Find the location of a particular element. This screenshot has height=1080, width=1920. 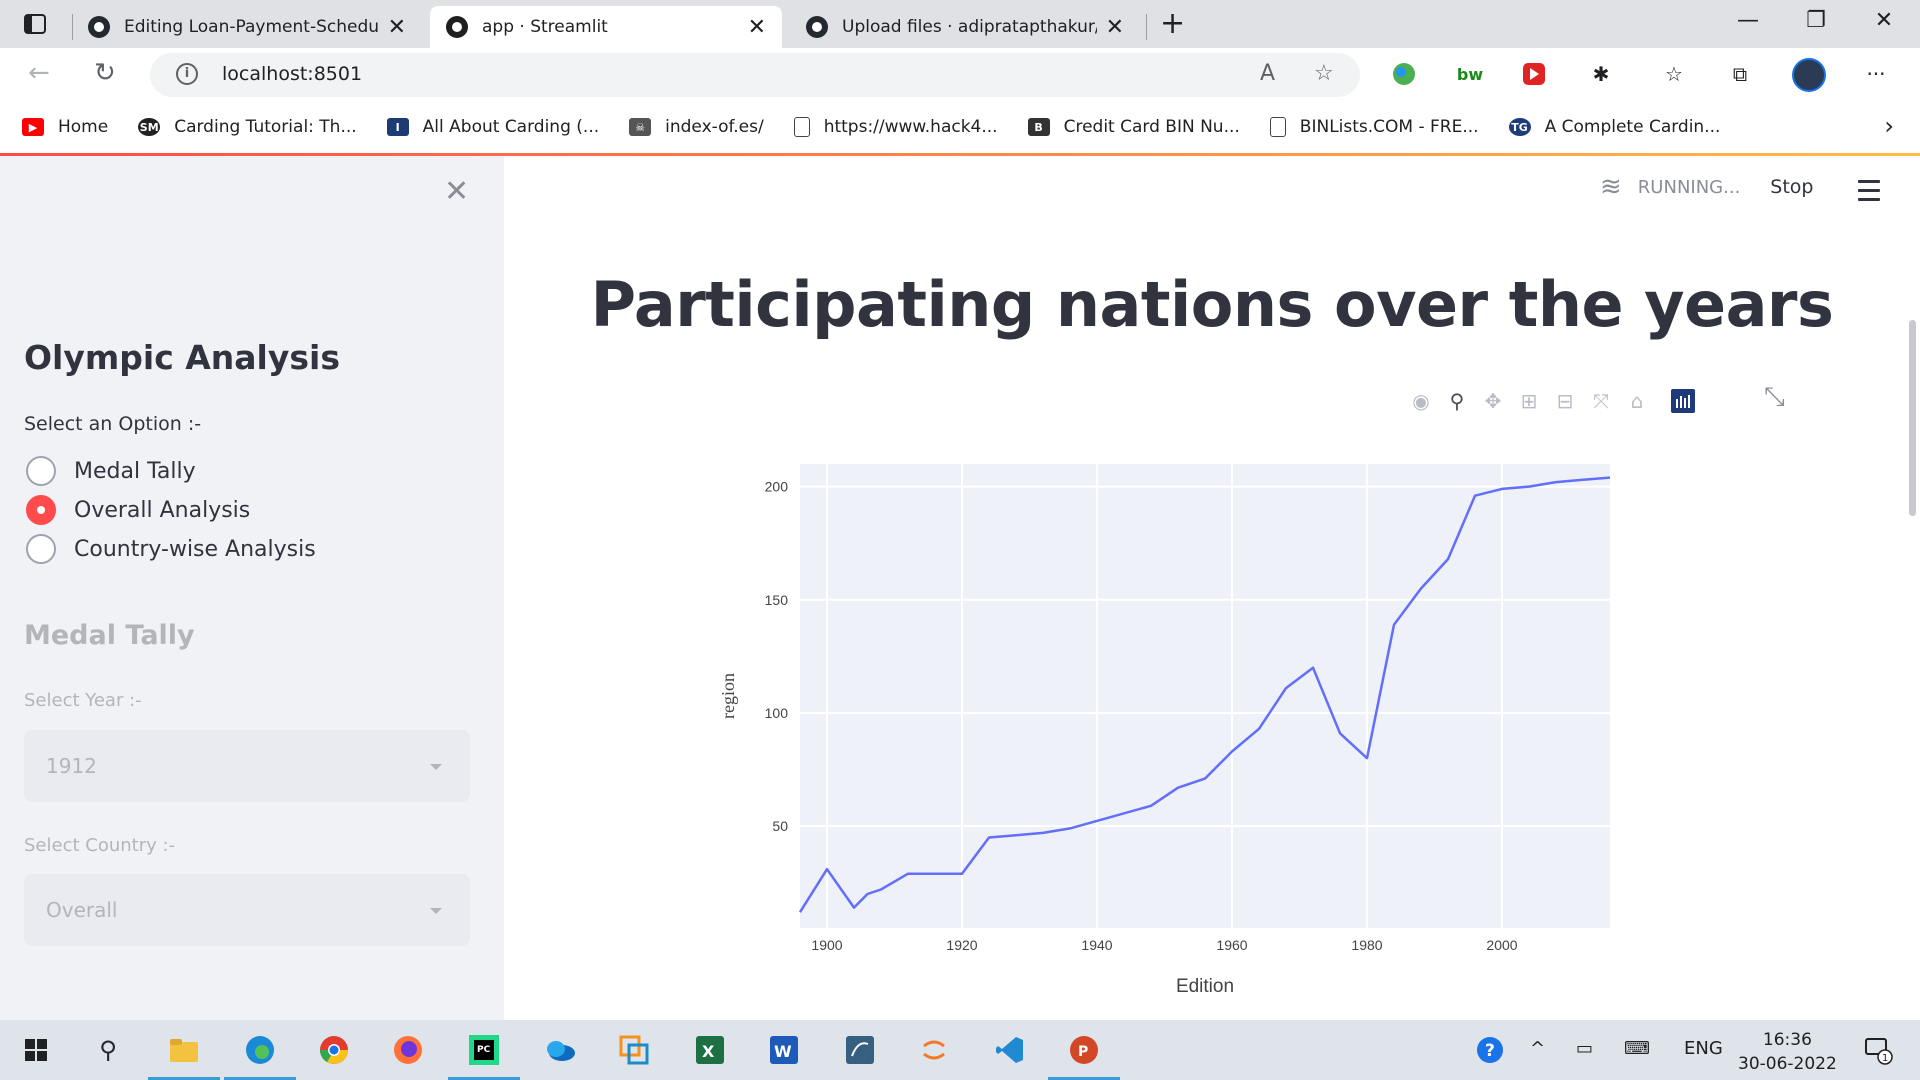

vscode-icon is located at coordinates (1010, 1050).